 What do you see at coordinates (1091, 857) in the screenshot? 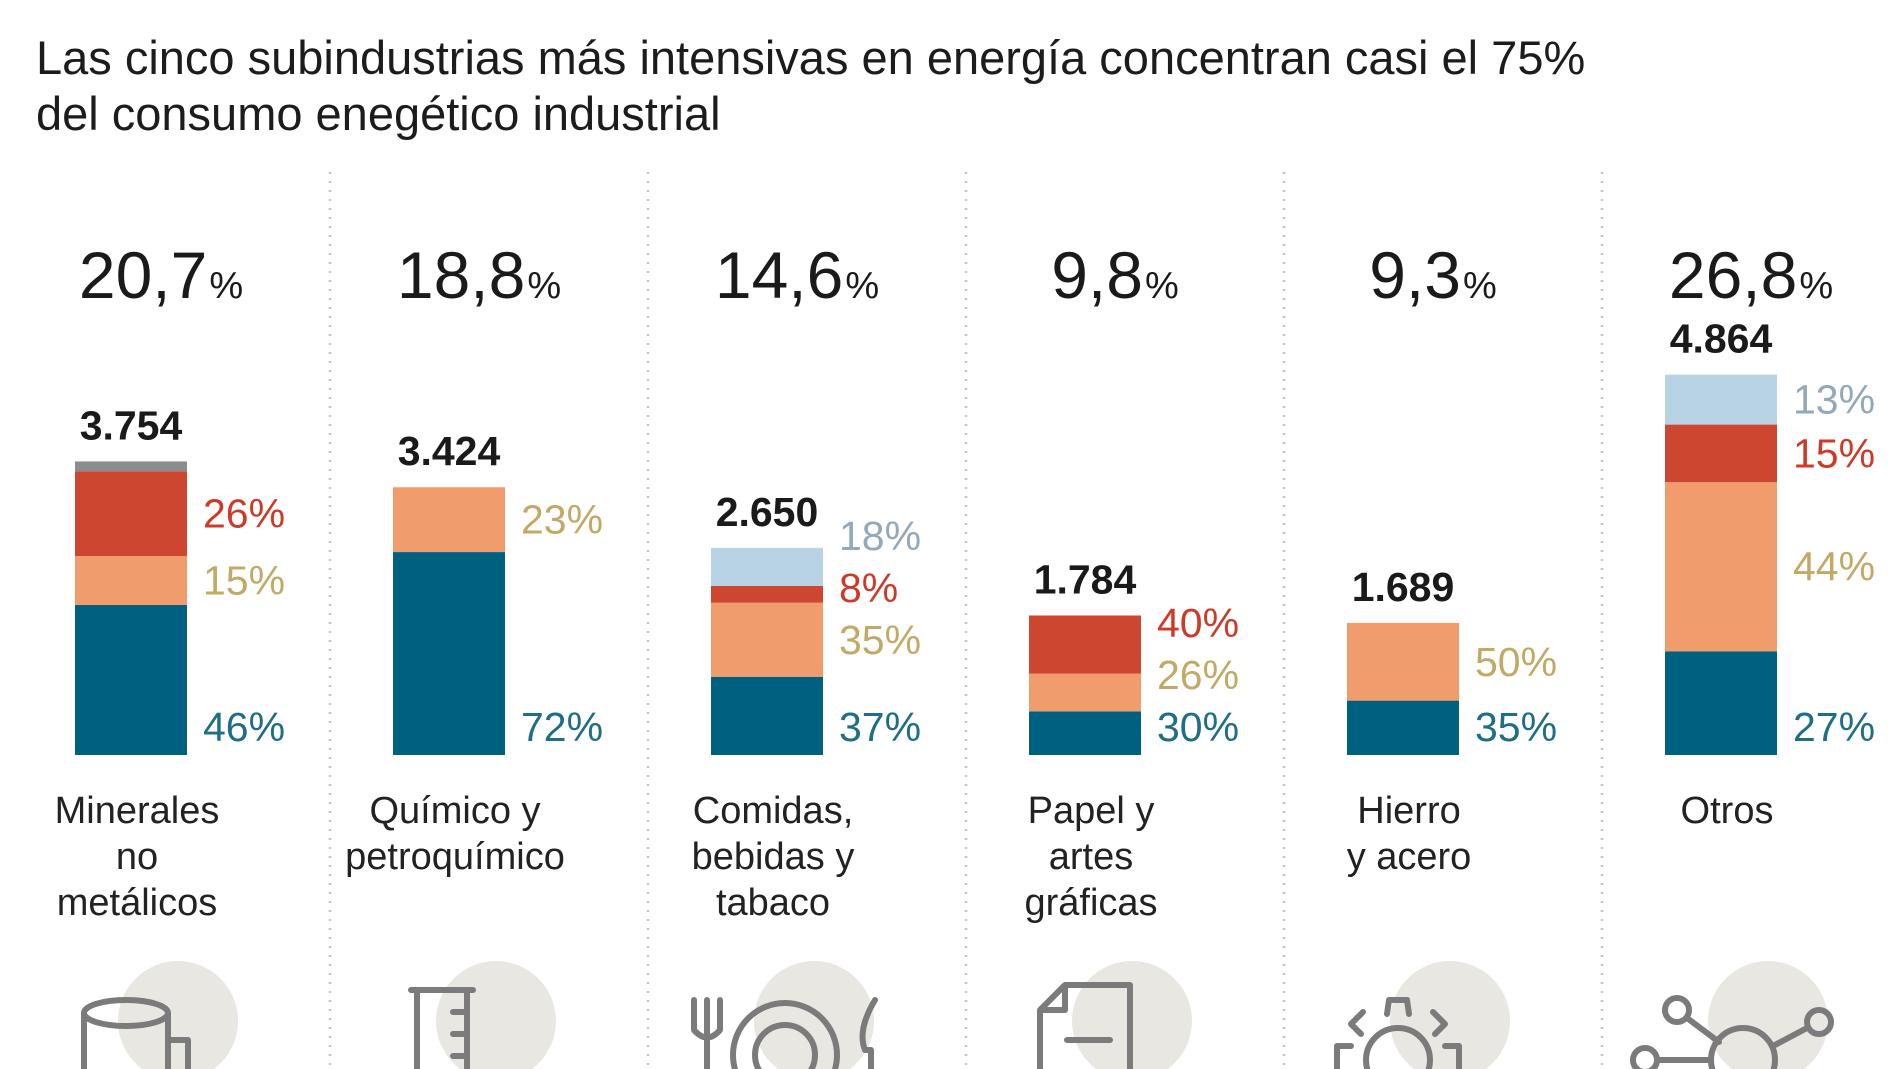
I see `category-name-line: artes` at bounding box center [1091, 857].